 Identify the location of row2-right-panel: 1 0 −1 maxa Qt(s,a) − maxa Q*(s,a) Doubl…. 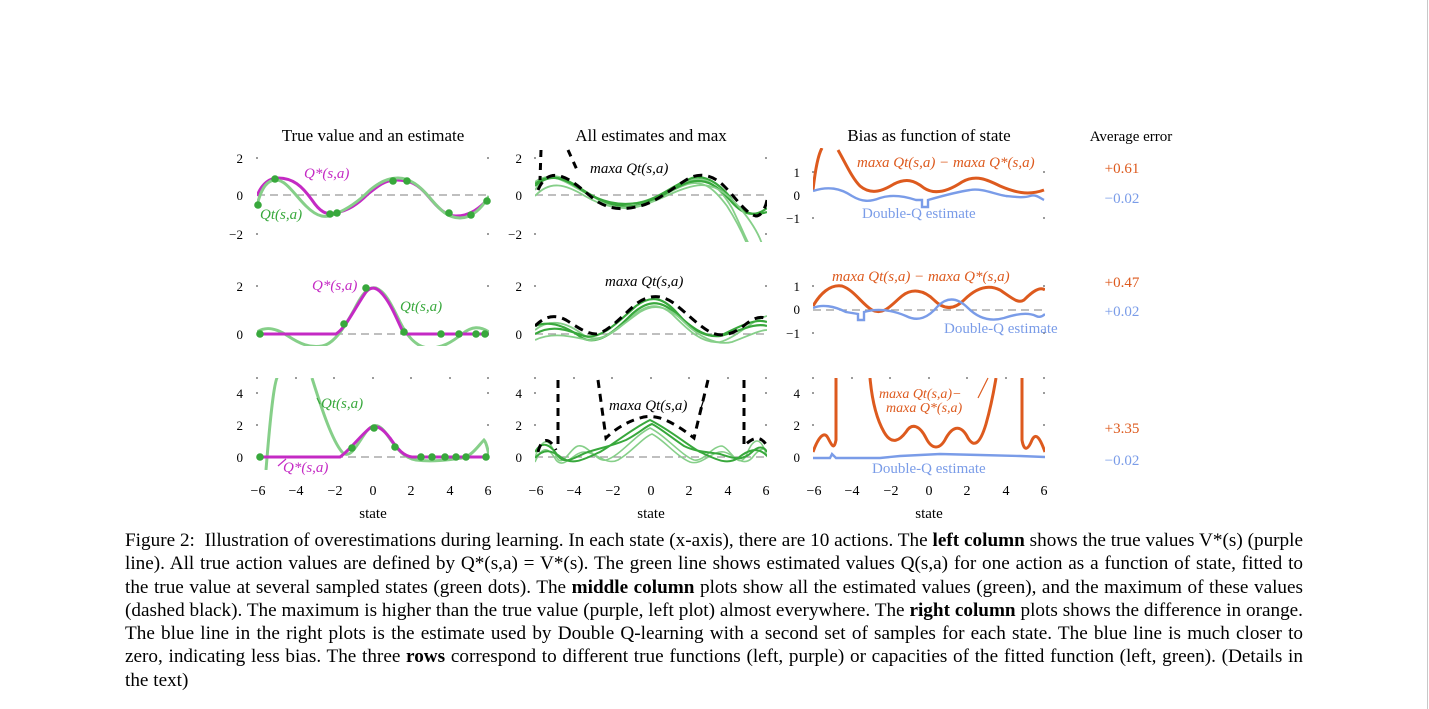
(922, 305).